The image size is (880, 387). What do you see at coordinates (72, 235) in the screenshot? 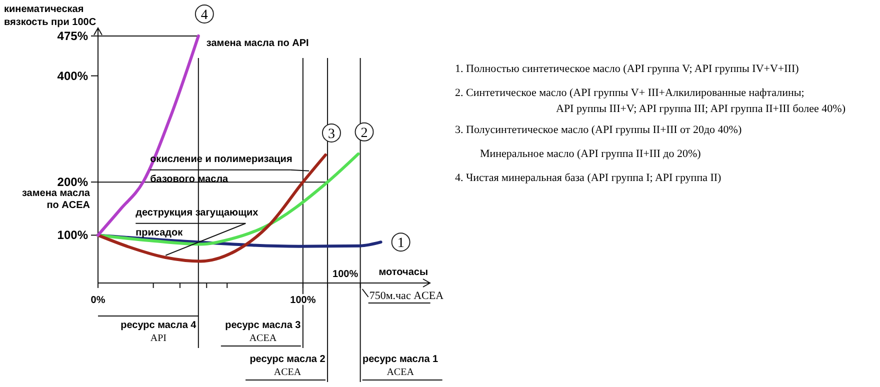
I see `y-tick-label: 100%` at bounding box center [72, 235].